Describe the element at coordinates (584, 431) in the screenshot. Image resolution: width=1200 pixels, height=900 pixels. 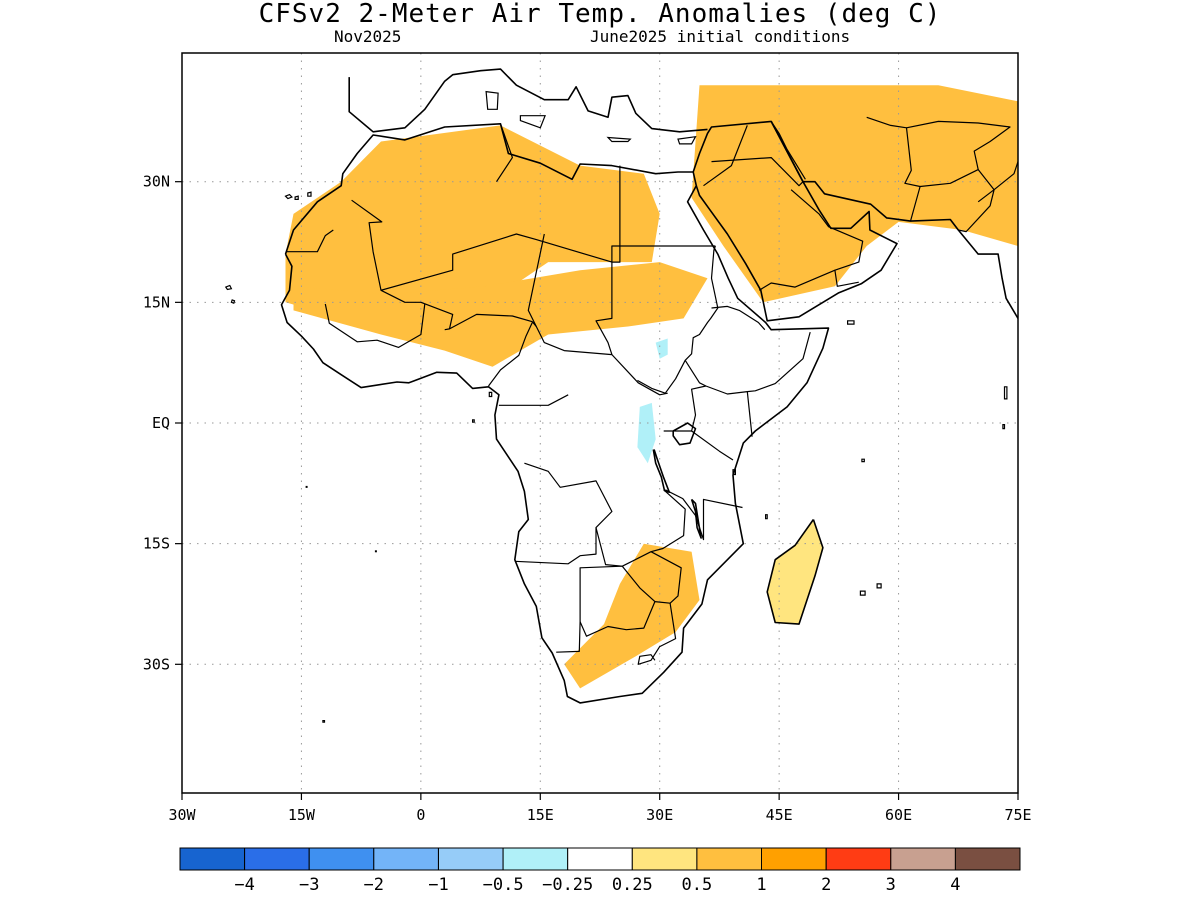
I see `anomaly-region-central-neutral` at that location.